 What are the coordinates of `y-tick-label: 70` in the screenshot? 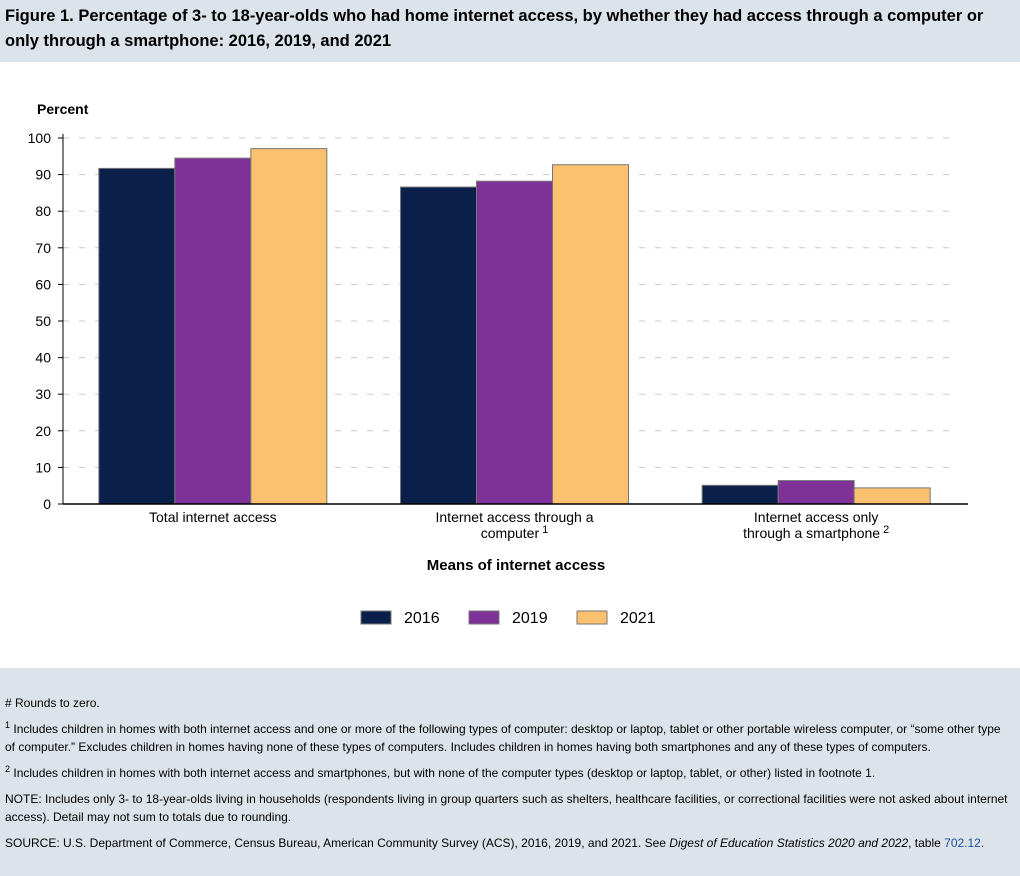 It's located at (43, 248).